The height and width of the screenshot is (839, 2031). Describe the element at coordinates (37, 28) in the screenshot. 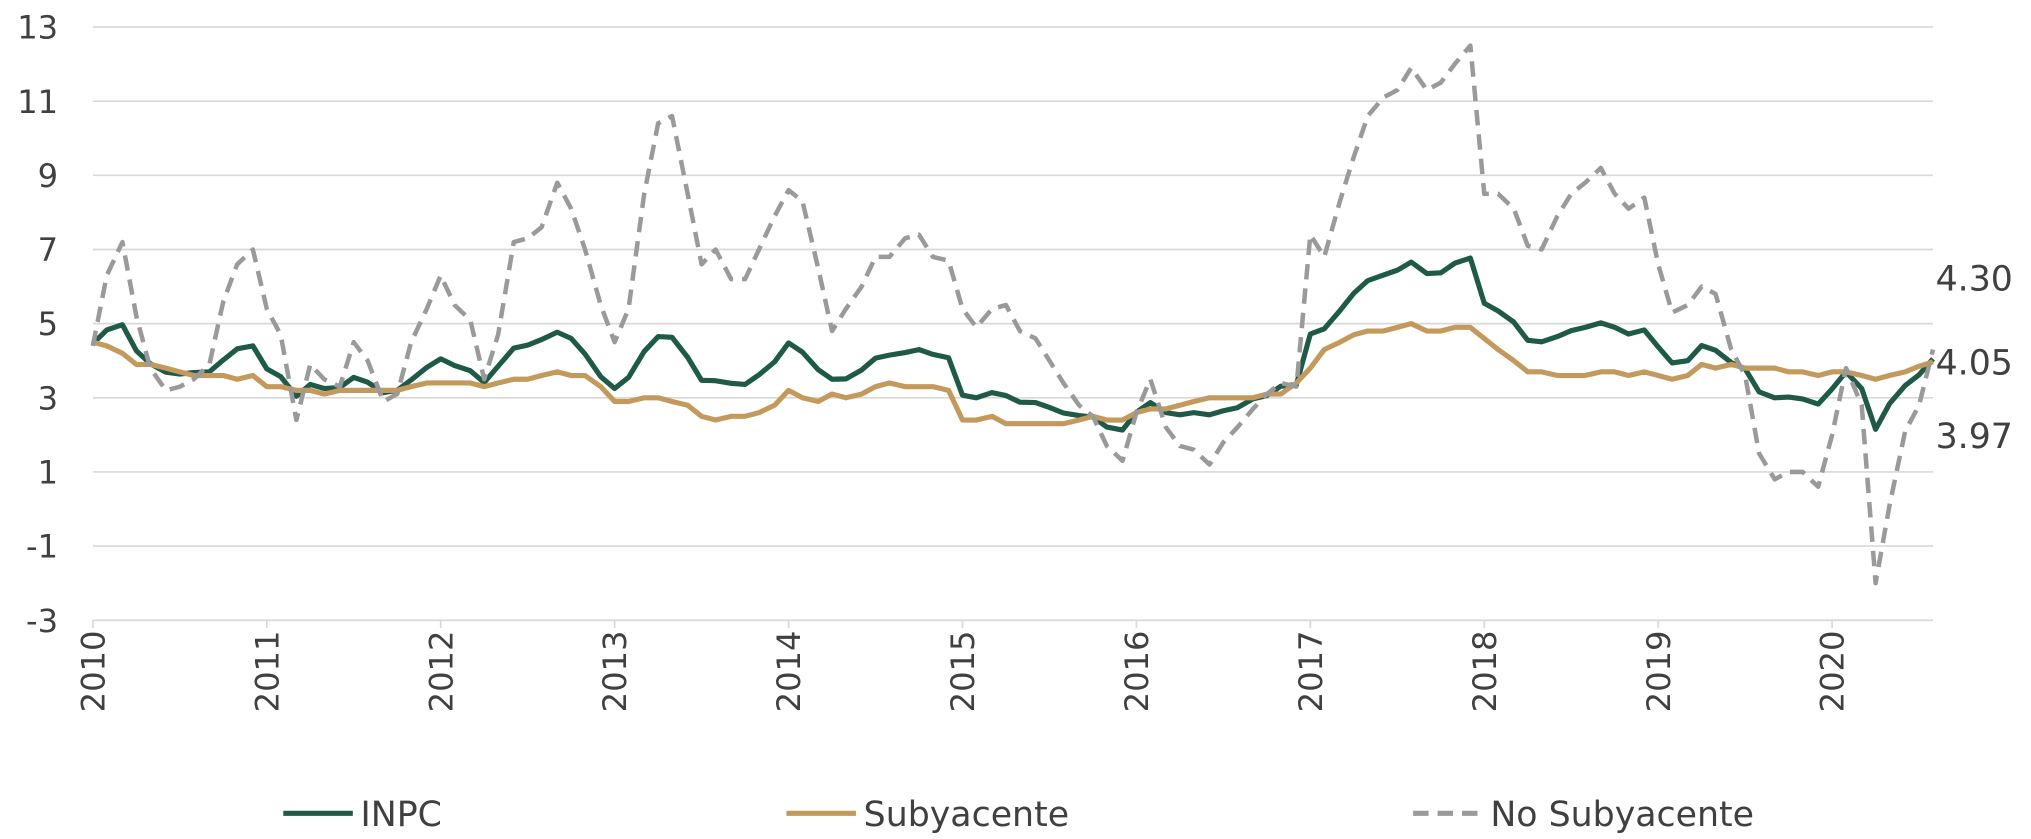

I see `y-tick-label: 13` at that location.